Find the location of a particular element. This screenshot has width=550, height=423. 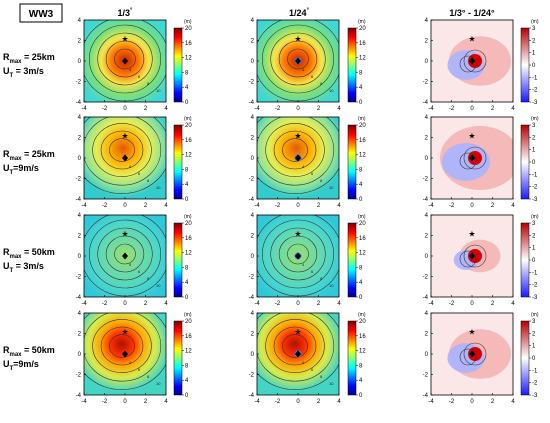

colorbar-unit: (m) is located at coordinates (188, 217).